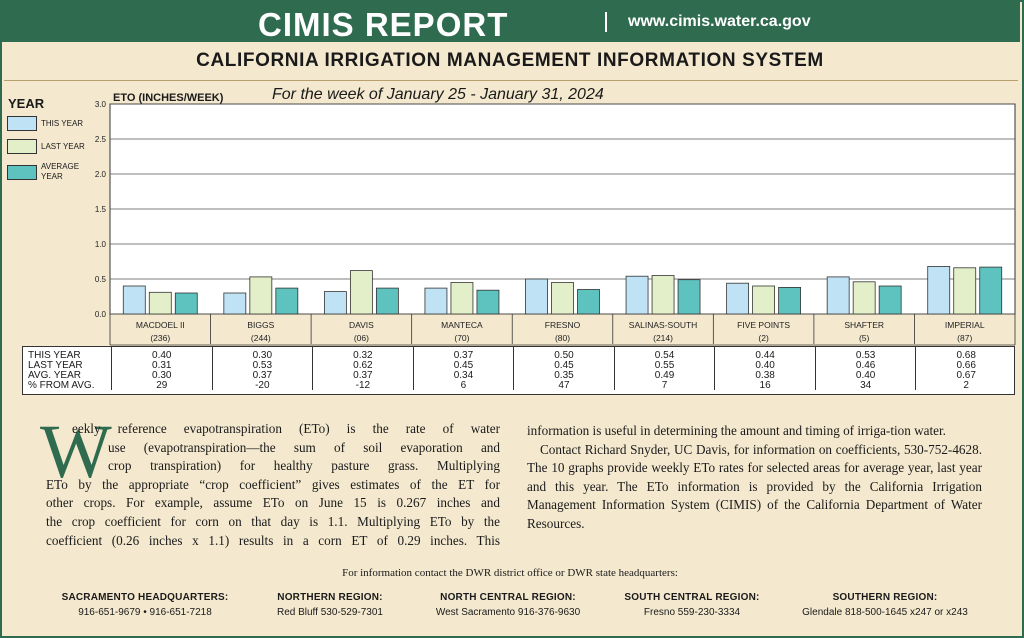 The image size is (1024, 638). What do you see at coordinates (966, 385) in the screenshot?
I see `table-cell: 2` at bounding box center [966, 385].